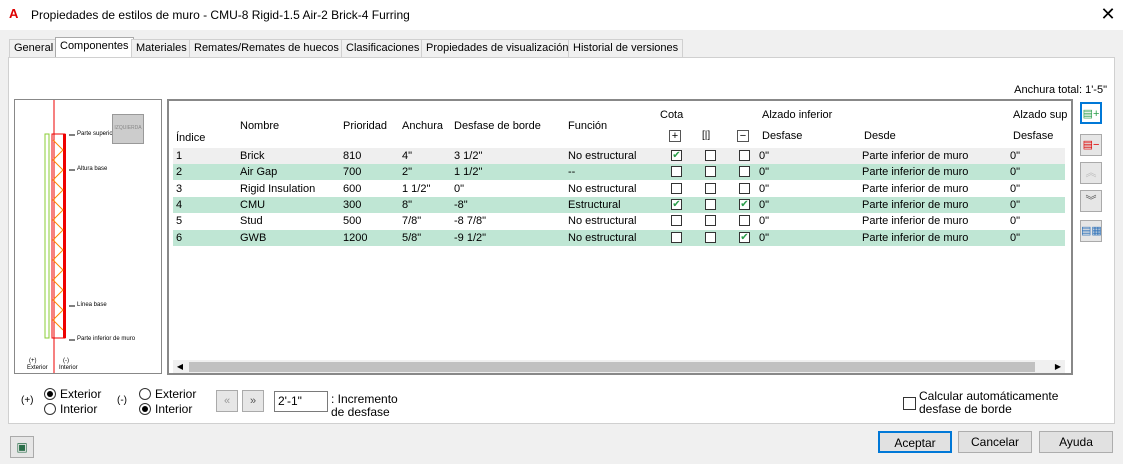  Describe the element at coordinates (179, 221) in the screenshot. I see `cell-index: 5` at that location.